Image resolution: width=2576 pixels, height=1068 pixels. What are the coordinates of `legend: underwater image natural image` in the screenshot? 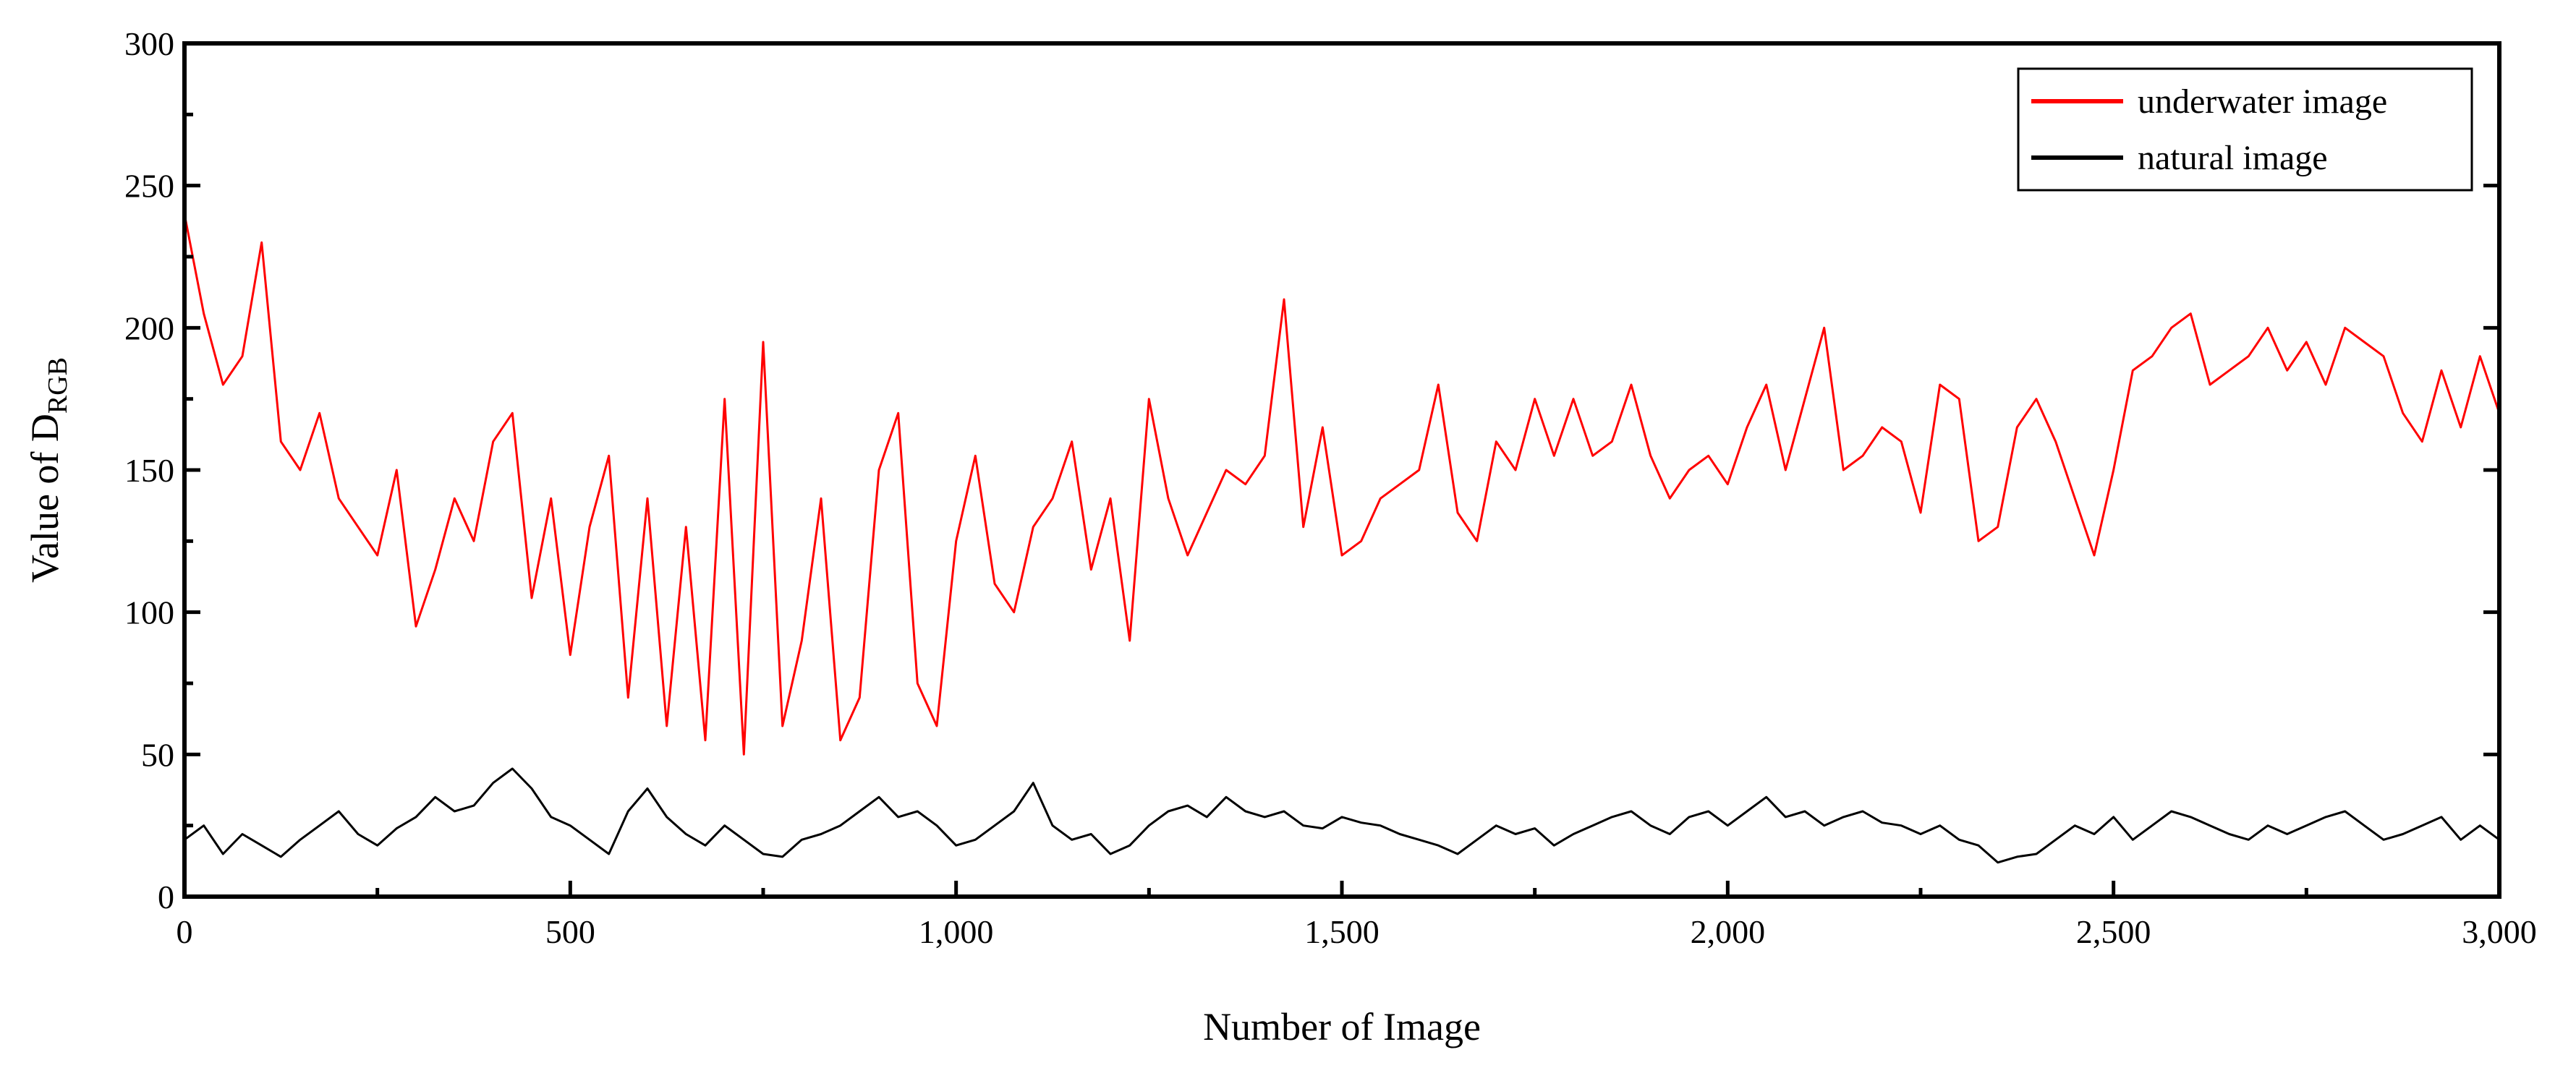 It's located at (2245, 129).